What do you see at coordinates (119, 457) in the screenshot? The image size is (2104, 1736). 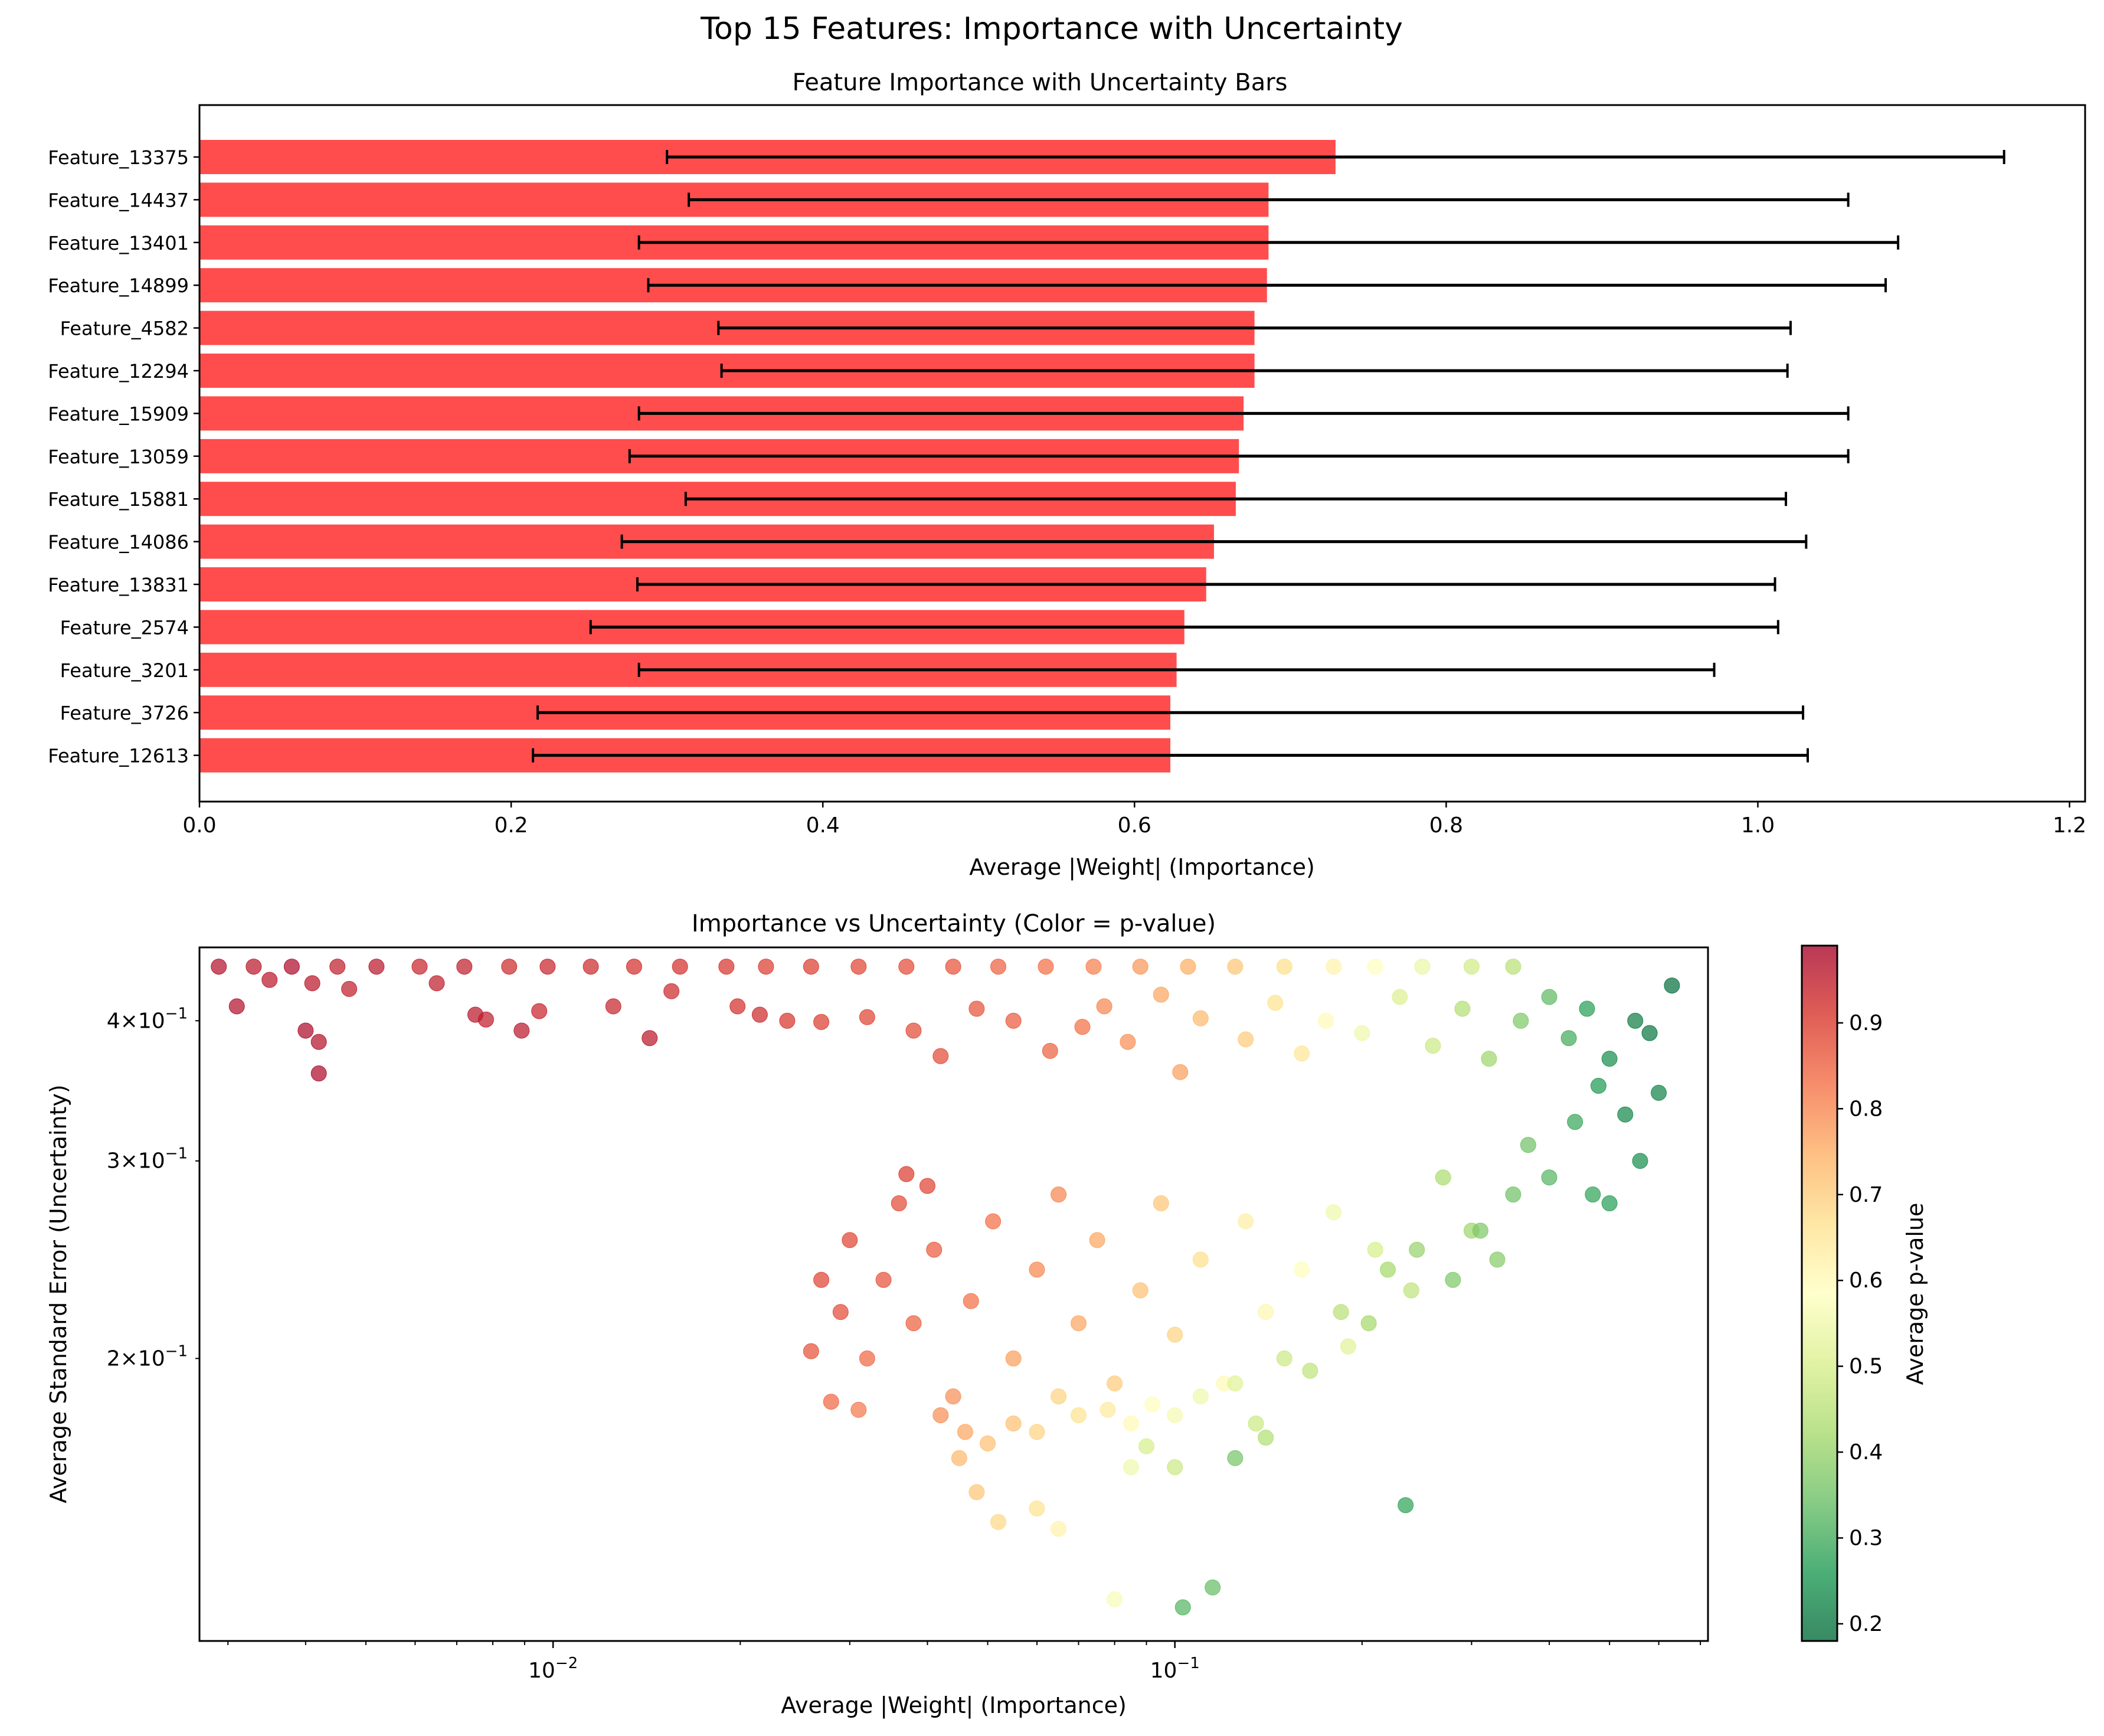 I see `y-tick-label: Feature_13059` at bounding box center [119, 457].